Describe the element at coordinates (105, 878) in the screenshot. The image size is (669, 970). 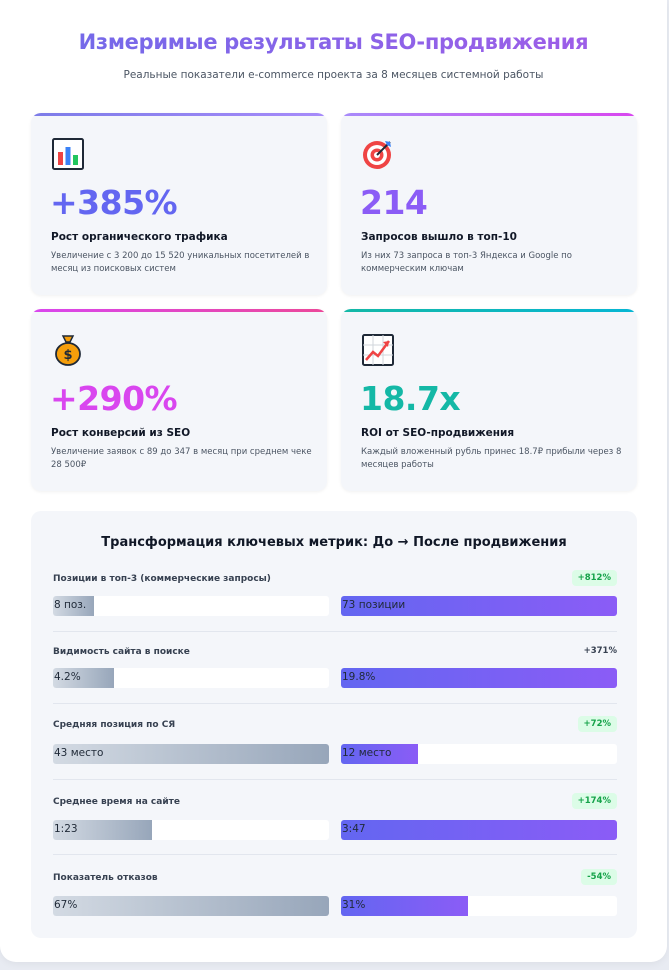
I see `metric-name: Показатель отказов` at that location.